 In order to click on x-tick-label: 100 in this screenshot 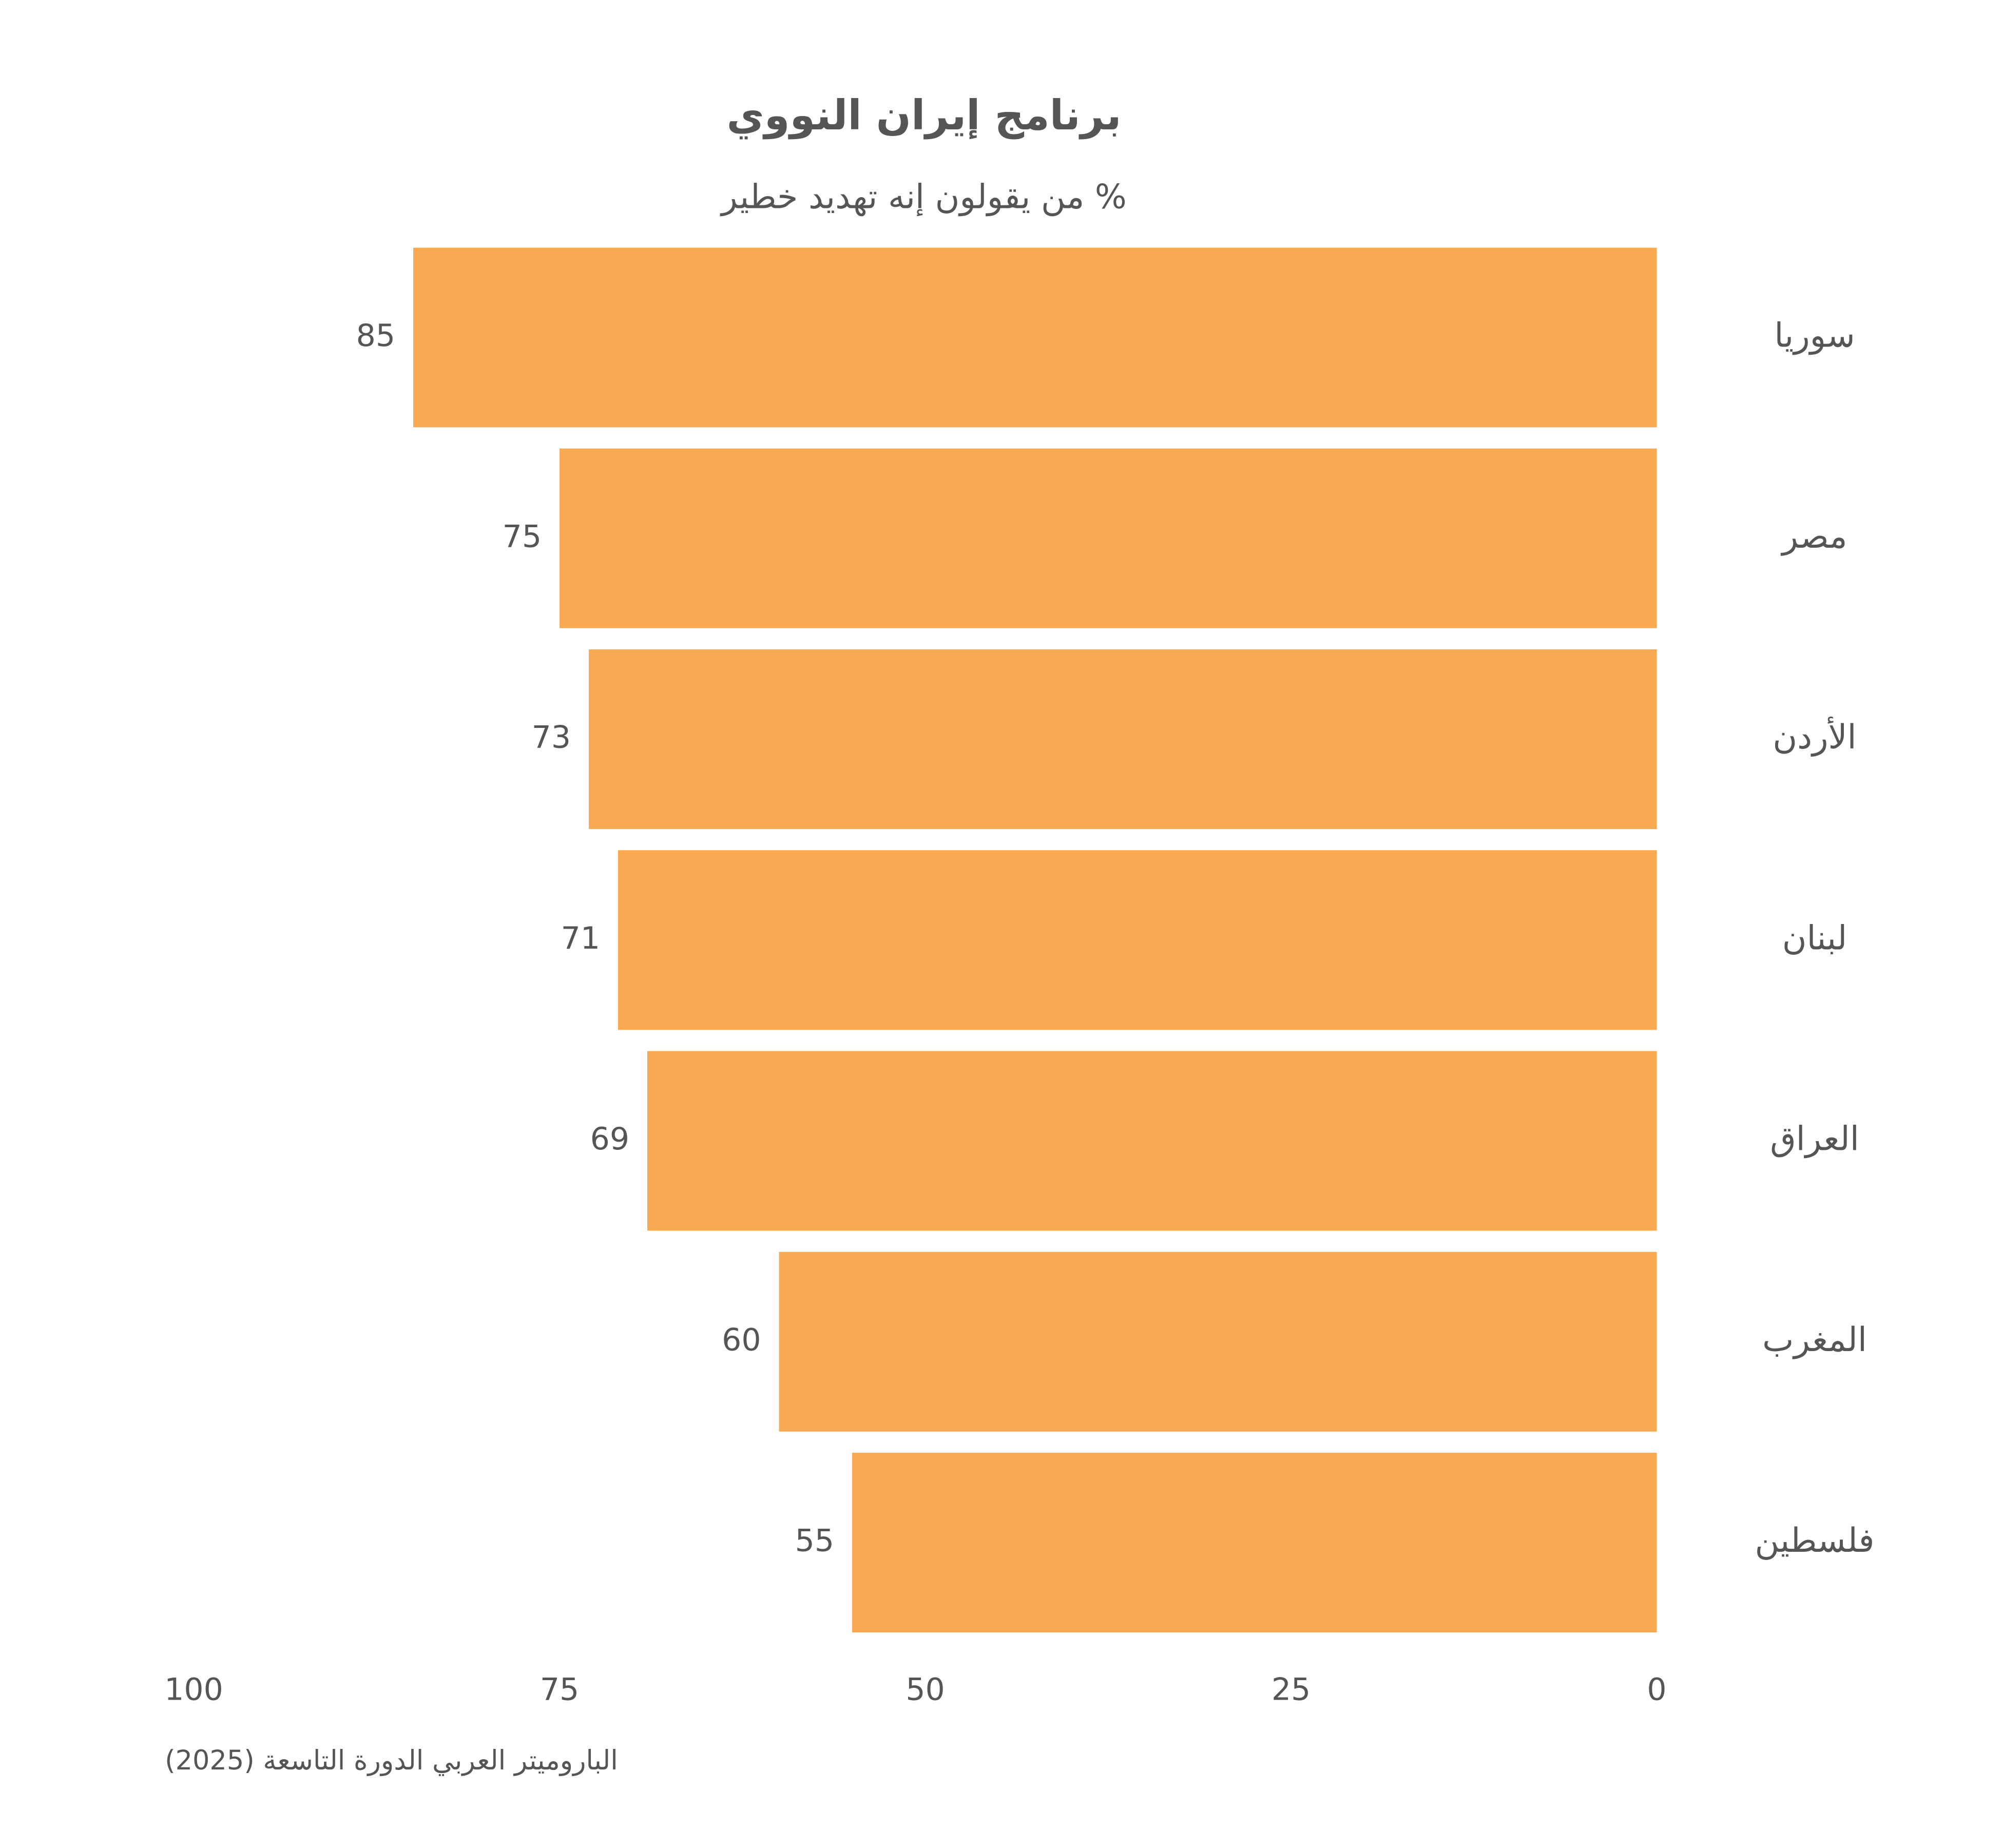, I will do `click(193, 1690)`.